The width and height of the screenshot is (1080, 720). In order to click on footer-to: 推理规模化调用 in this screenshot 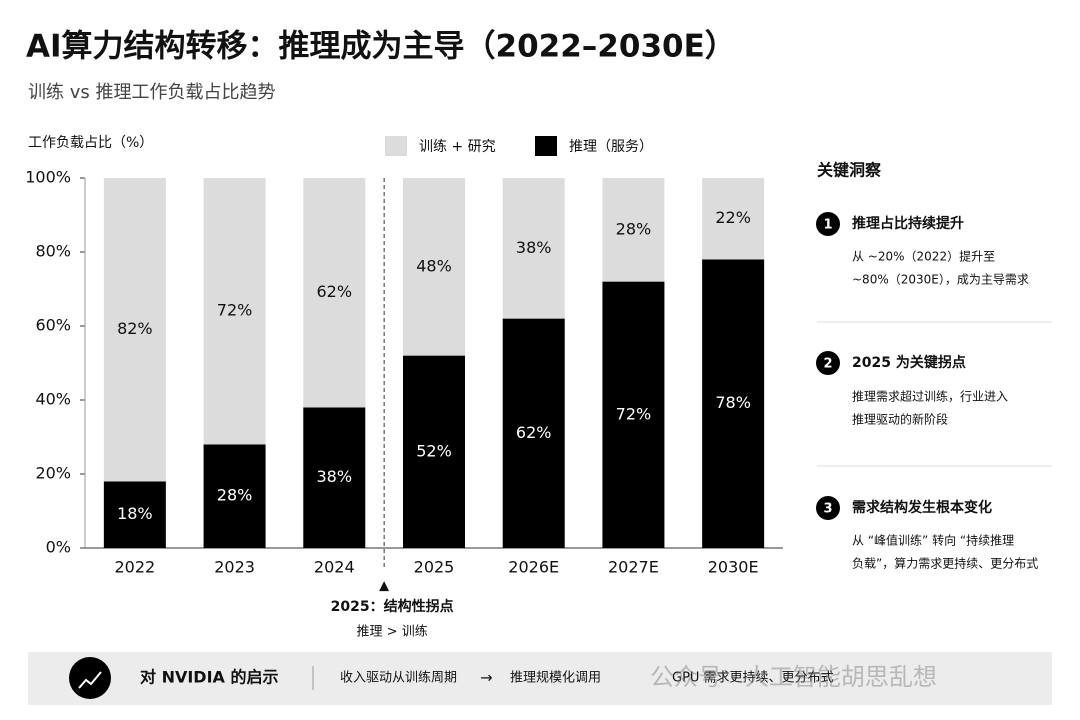, I will do `click(555, 678)`.